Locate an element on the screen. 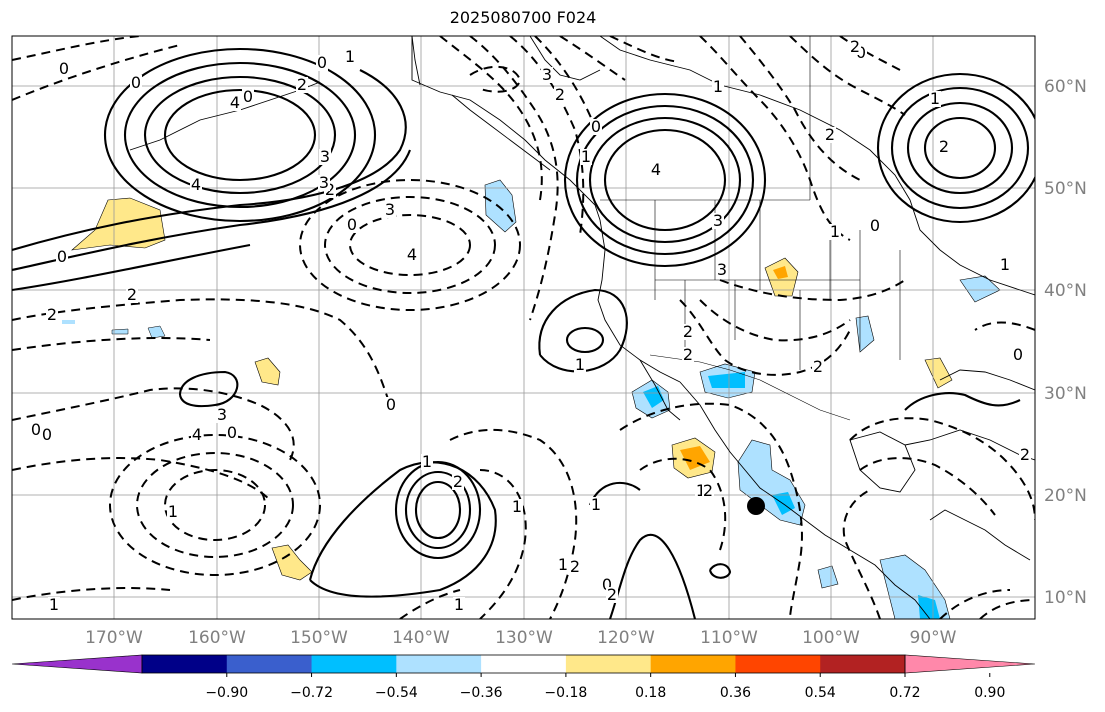 This screenshot has width=1105, height=712. map-title: 2025080700 F024 is located at coordinates (523, 17).